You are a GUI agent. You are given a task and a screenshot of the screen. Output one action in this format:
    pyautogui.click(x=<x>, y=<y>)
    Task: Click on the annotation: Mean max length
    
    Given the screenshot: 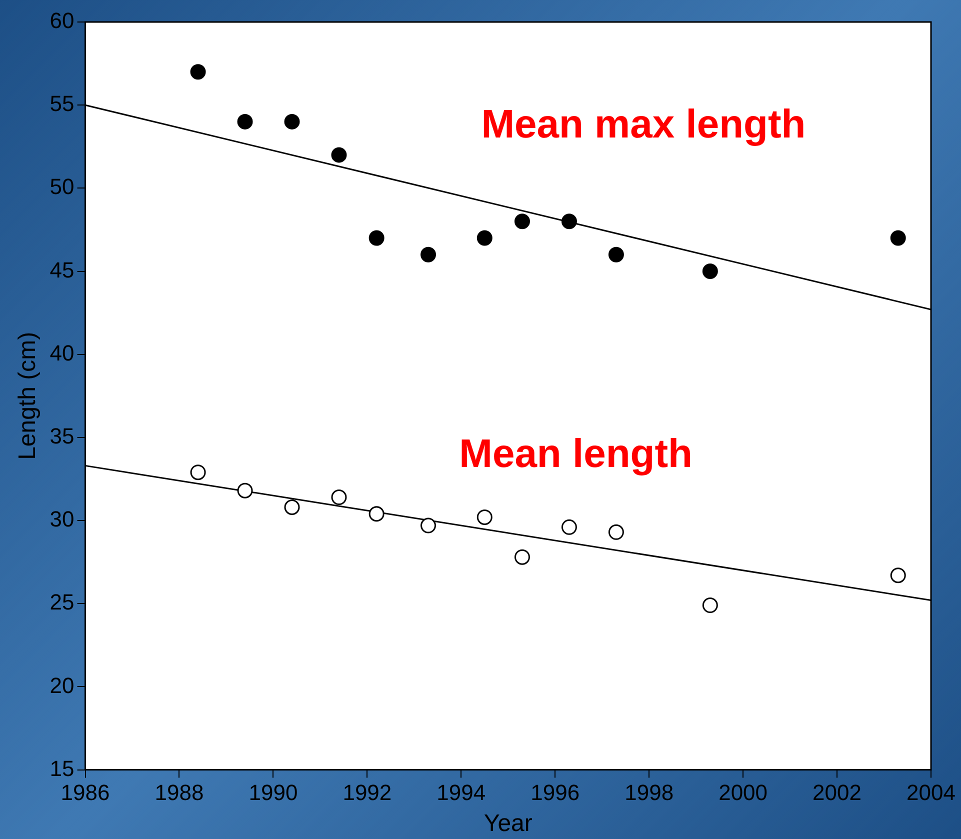 What is the action you would take?
    pyautogui.click(x=643, y=124)
    